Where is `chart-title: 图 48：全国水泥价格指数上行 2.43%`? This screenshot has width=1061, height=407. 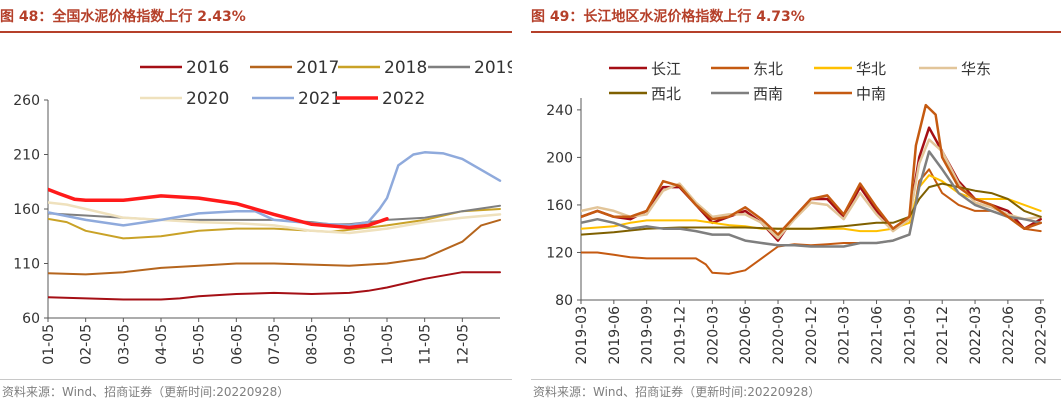 chart-title: 图 48：全国水泥价格指数上行 2.43% is located at coordinates (123, 17).